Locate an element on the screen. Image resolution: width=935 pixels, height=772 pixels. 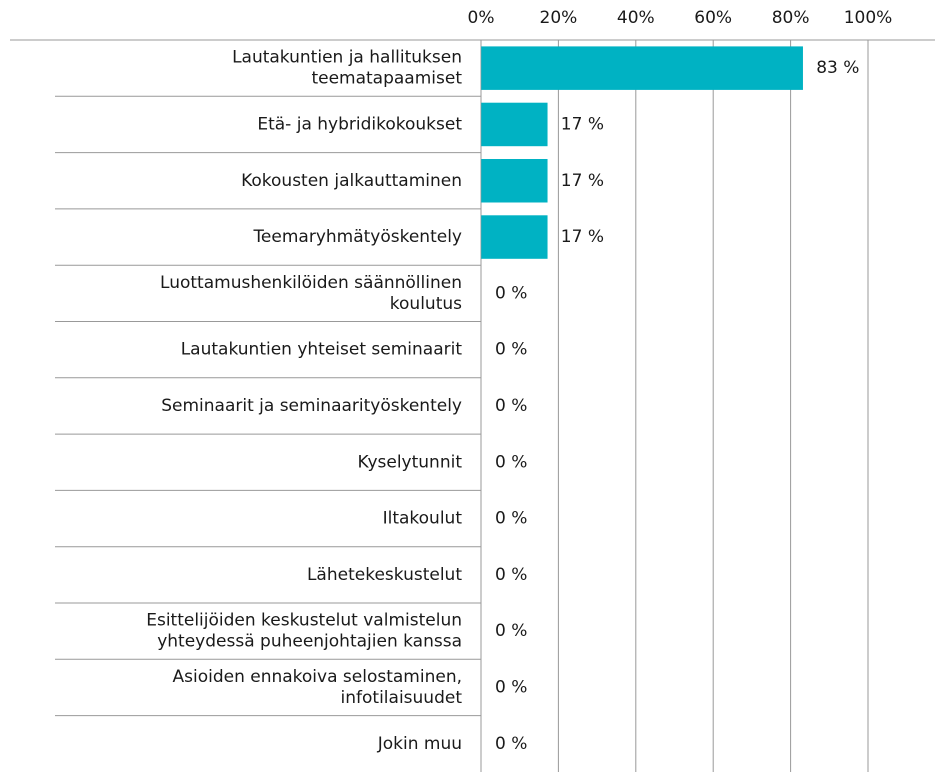
category-label: Iltakoulut is located at coordinates (423, 519).